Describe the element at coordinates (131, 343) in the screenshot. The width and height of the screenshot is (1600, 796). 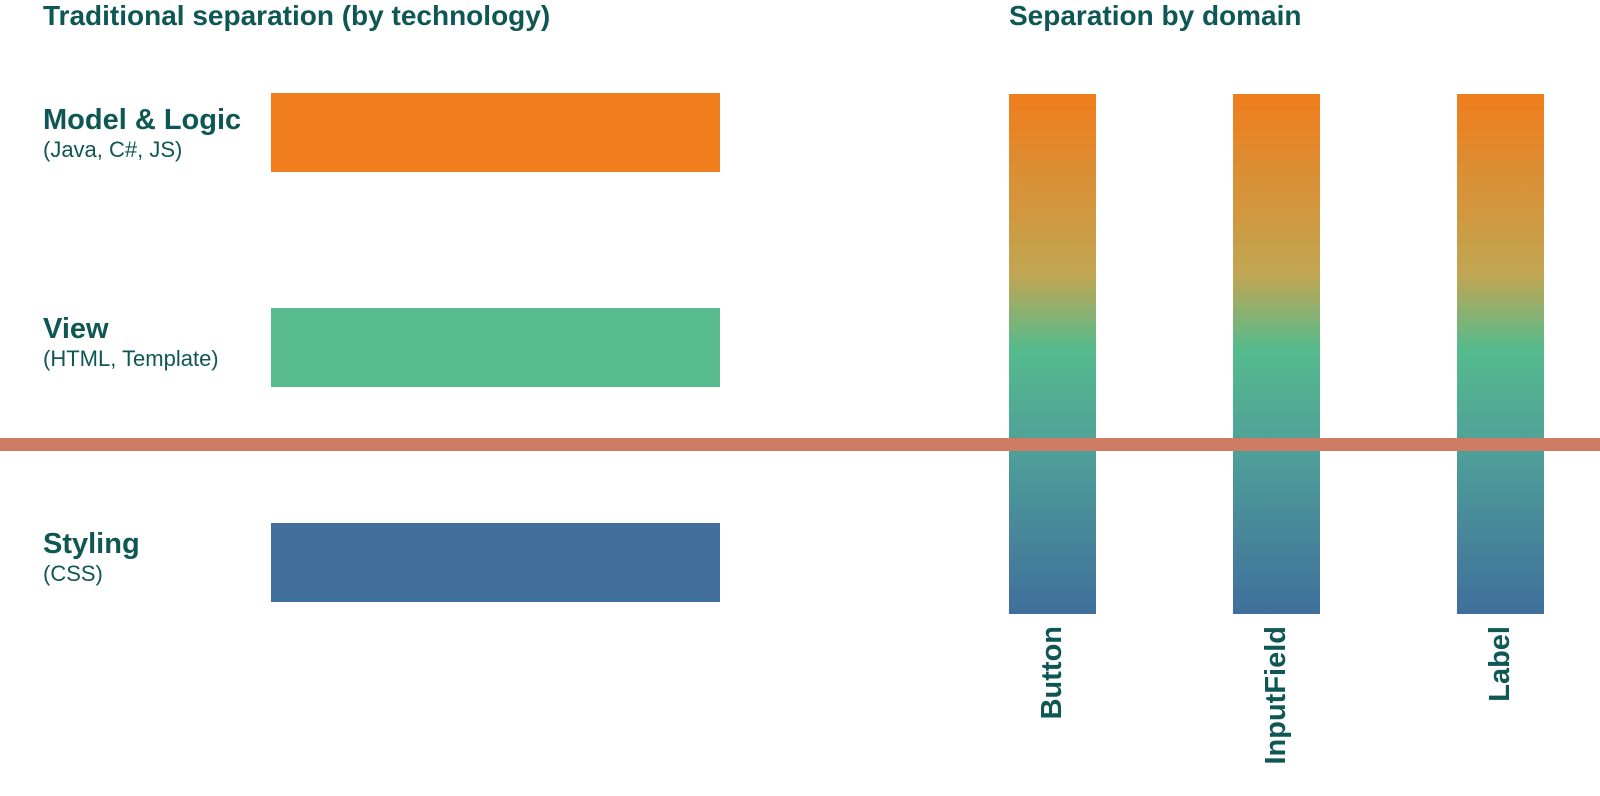
I see `view-label: View (HTML, Template)` at that location.